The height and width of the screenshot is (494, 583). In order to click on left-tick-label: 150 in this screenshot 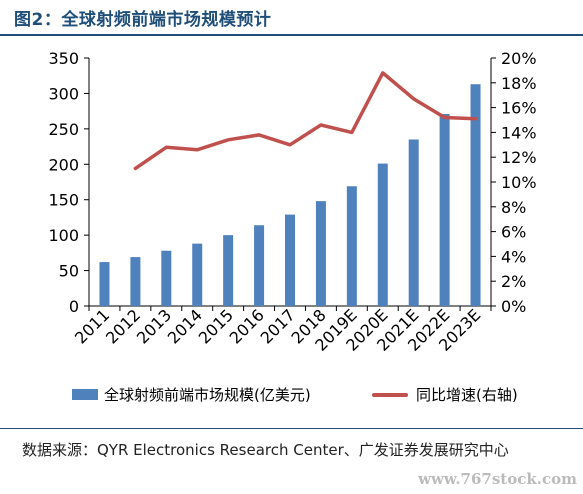, I will do `click(63, 200)`.